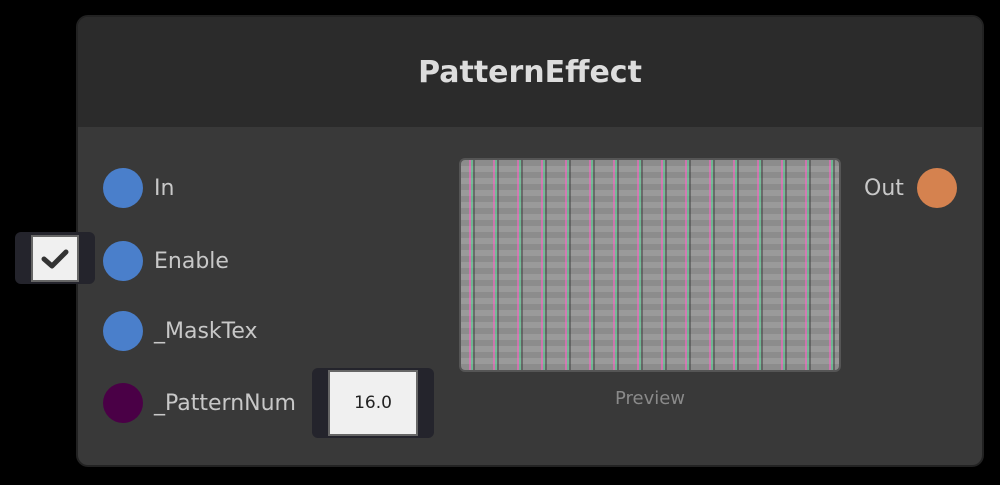 The height and width of the screenshot is (485, 1000). I want to click on input-port-in: In, so click(138, 188).